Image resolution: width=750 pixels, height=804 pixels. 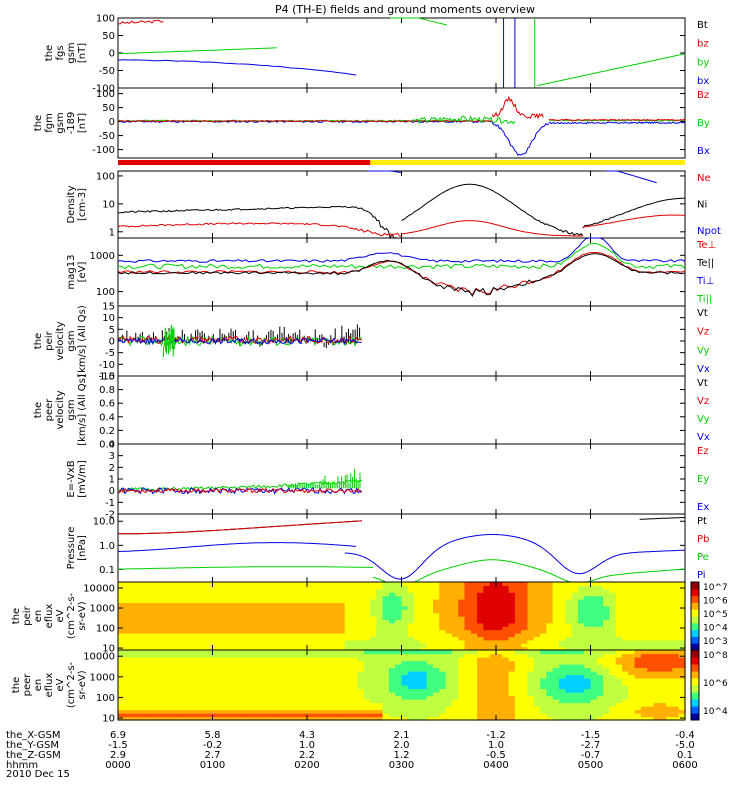 What do you see at coordinates (60, 341) in the screenshot?
I see `y-axis-label: thepeirvelocitygsm[km/s] (All Qs)` at bounding box center [60, 341].